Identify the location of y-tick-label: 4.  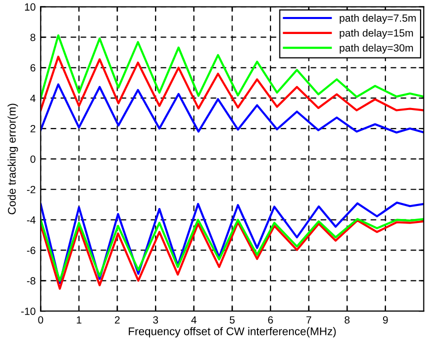
(33, 98).